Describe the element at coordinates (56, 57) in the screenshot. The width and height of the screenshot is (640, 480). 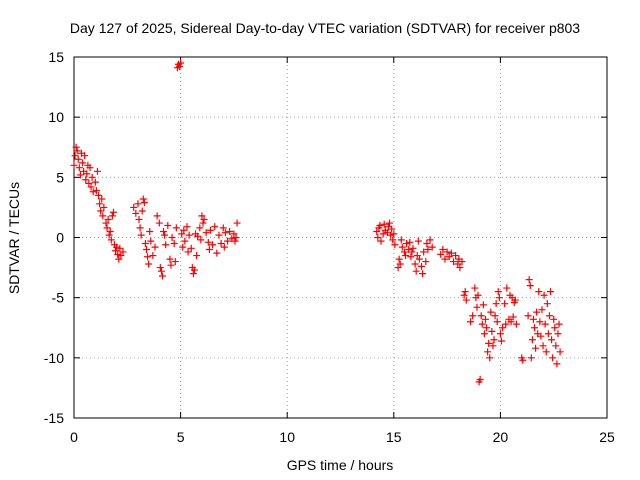
I see `y-tick-label: 15` at that location.